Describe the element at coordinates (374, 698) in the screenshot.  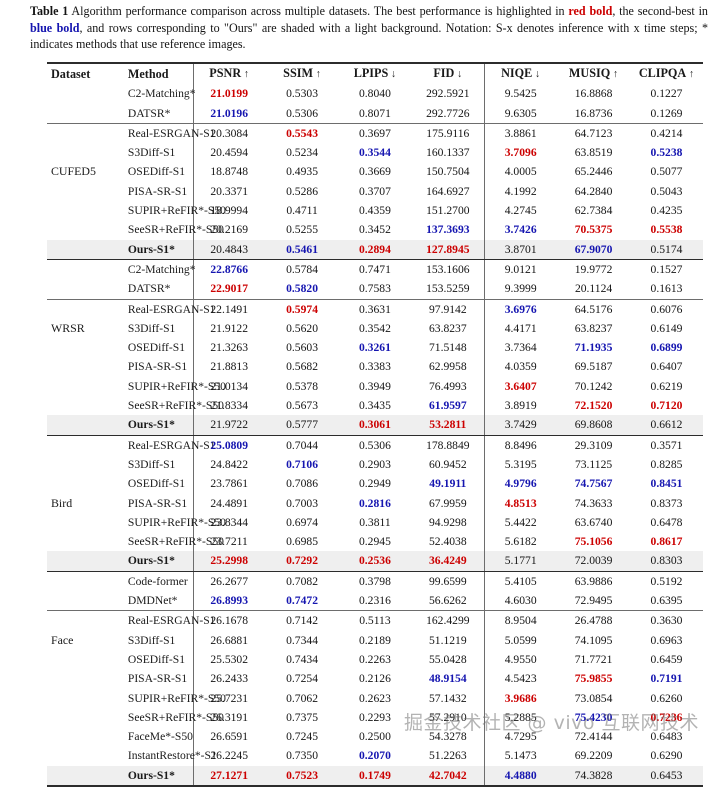
I see `metric-value-lpips: 0.2623` at that location.